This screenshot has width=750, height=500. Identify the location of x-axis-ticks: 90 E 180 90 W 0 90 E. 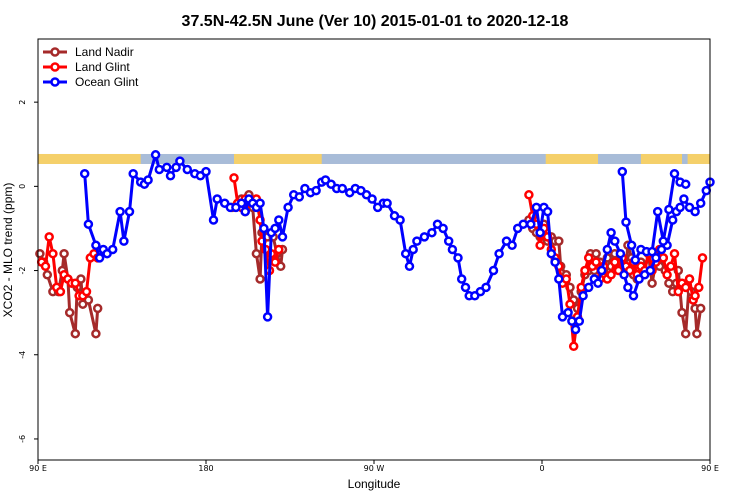
(374, 466).